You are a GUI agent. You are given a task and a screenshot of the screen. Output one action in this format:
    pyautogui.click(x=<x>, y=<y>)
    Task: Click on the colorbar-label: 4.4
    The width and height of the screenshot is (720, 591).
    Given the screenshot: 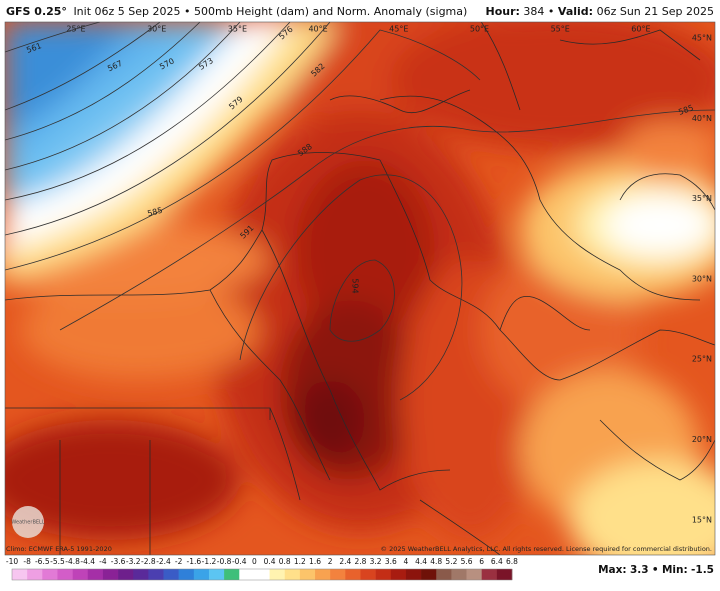 What is the action you would take?
    pyautogui.click(x=421, y=561)
    